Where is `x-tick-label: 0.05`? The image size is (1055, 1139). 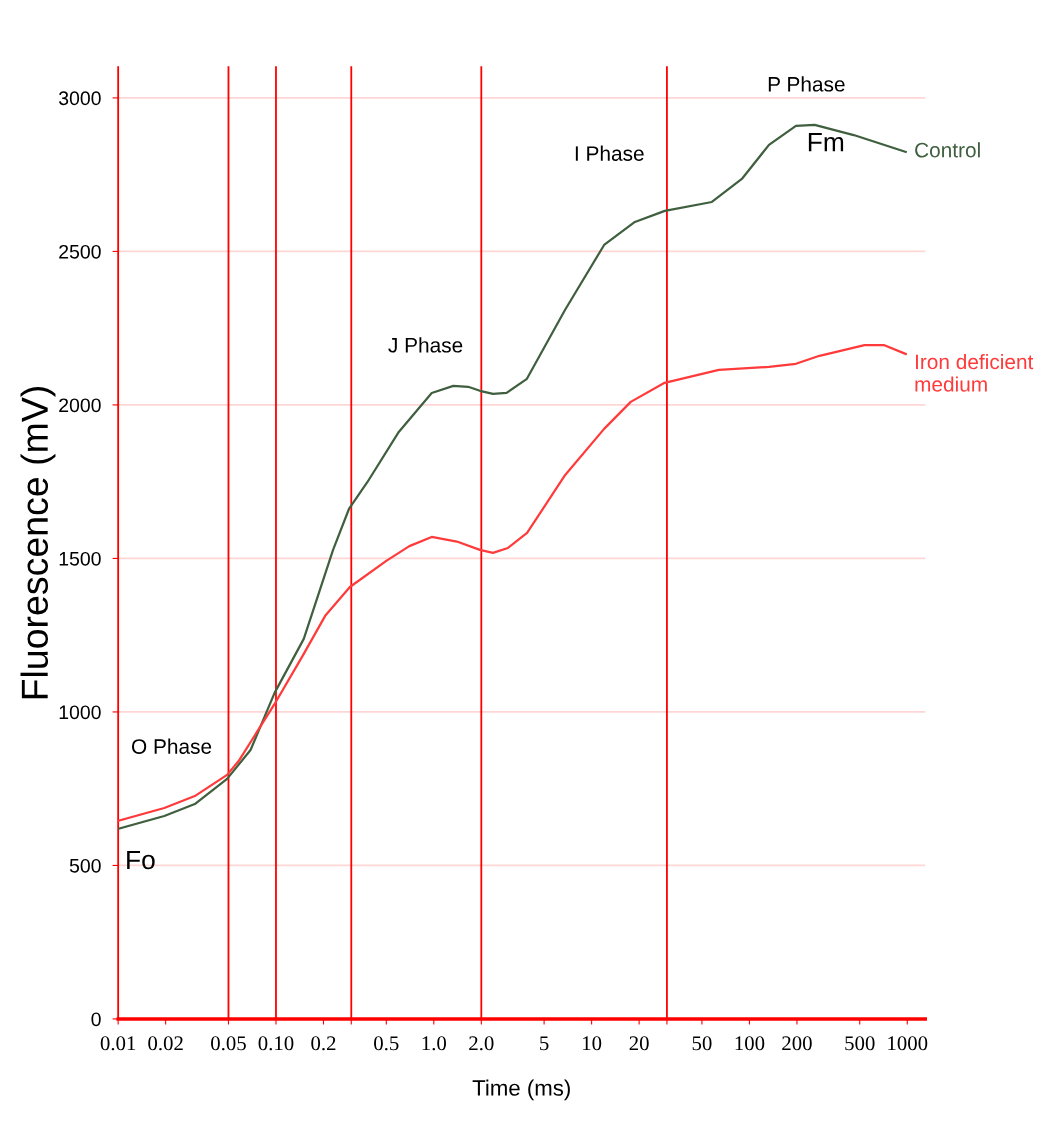
x-tick-label: 0.05 is located at coordinates (228, 1043).